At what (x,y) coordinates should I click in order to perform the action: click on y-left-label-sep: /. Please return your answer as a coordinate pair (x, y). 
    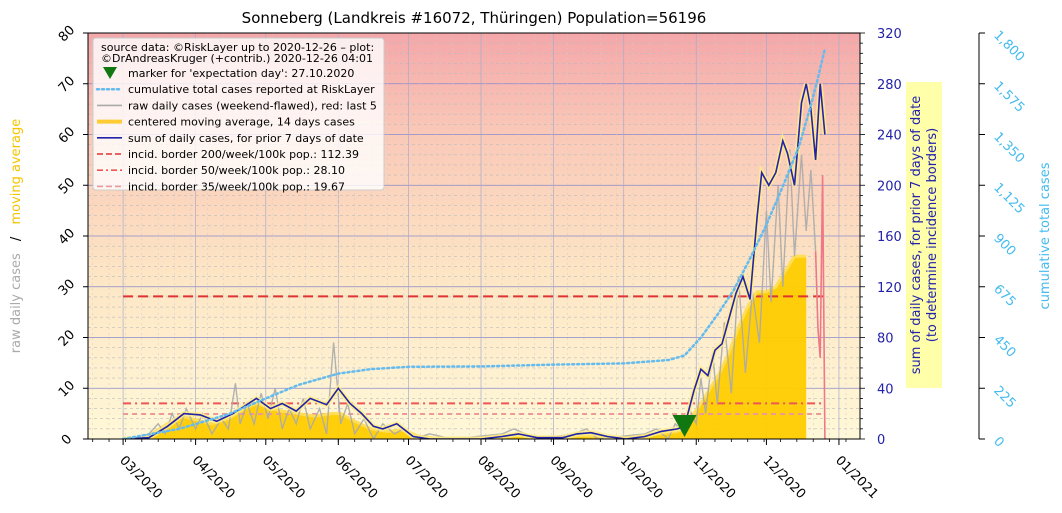
    Looking at the image, I should click on (16, 238).